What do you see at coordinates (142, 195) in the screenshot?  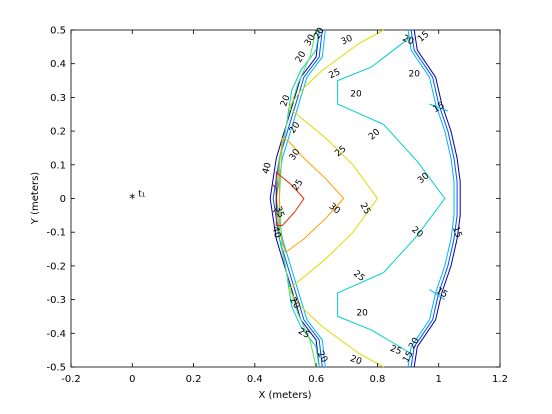 I see `source-label: t₁` at bounding box center [142, 195].